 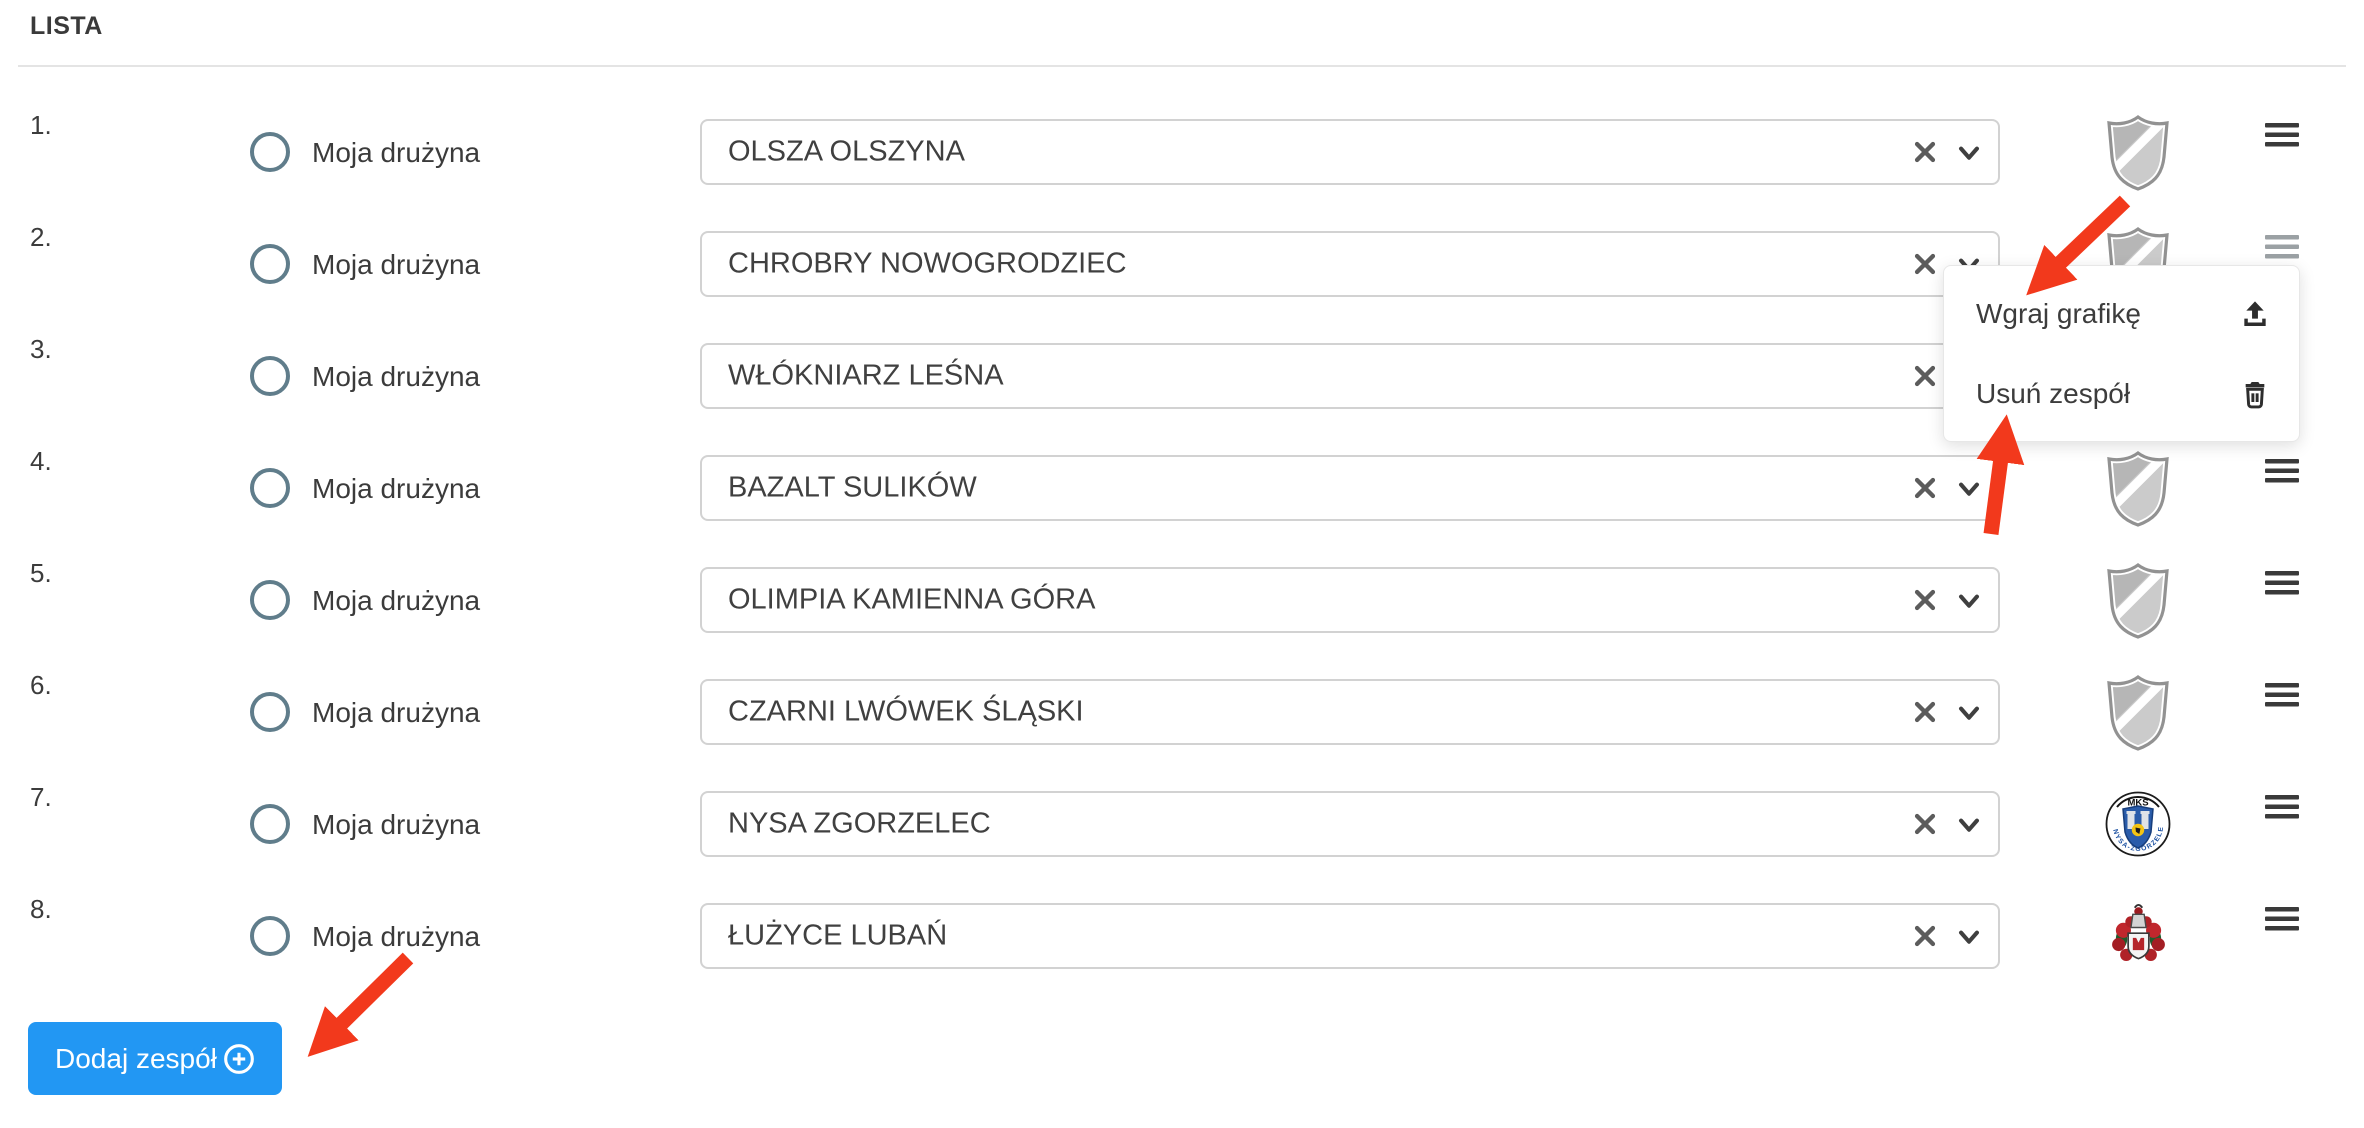 I want to click on add-team-button: Dodaj zespół, so click(x=155, y=1058).